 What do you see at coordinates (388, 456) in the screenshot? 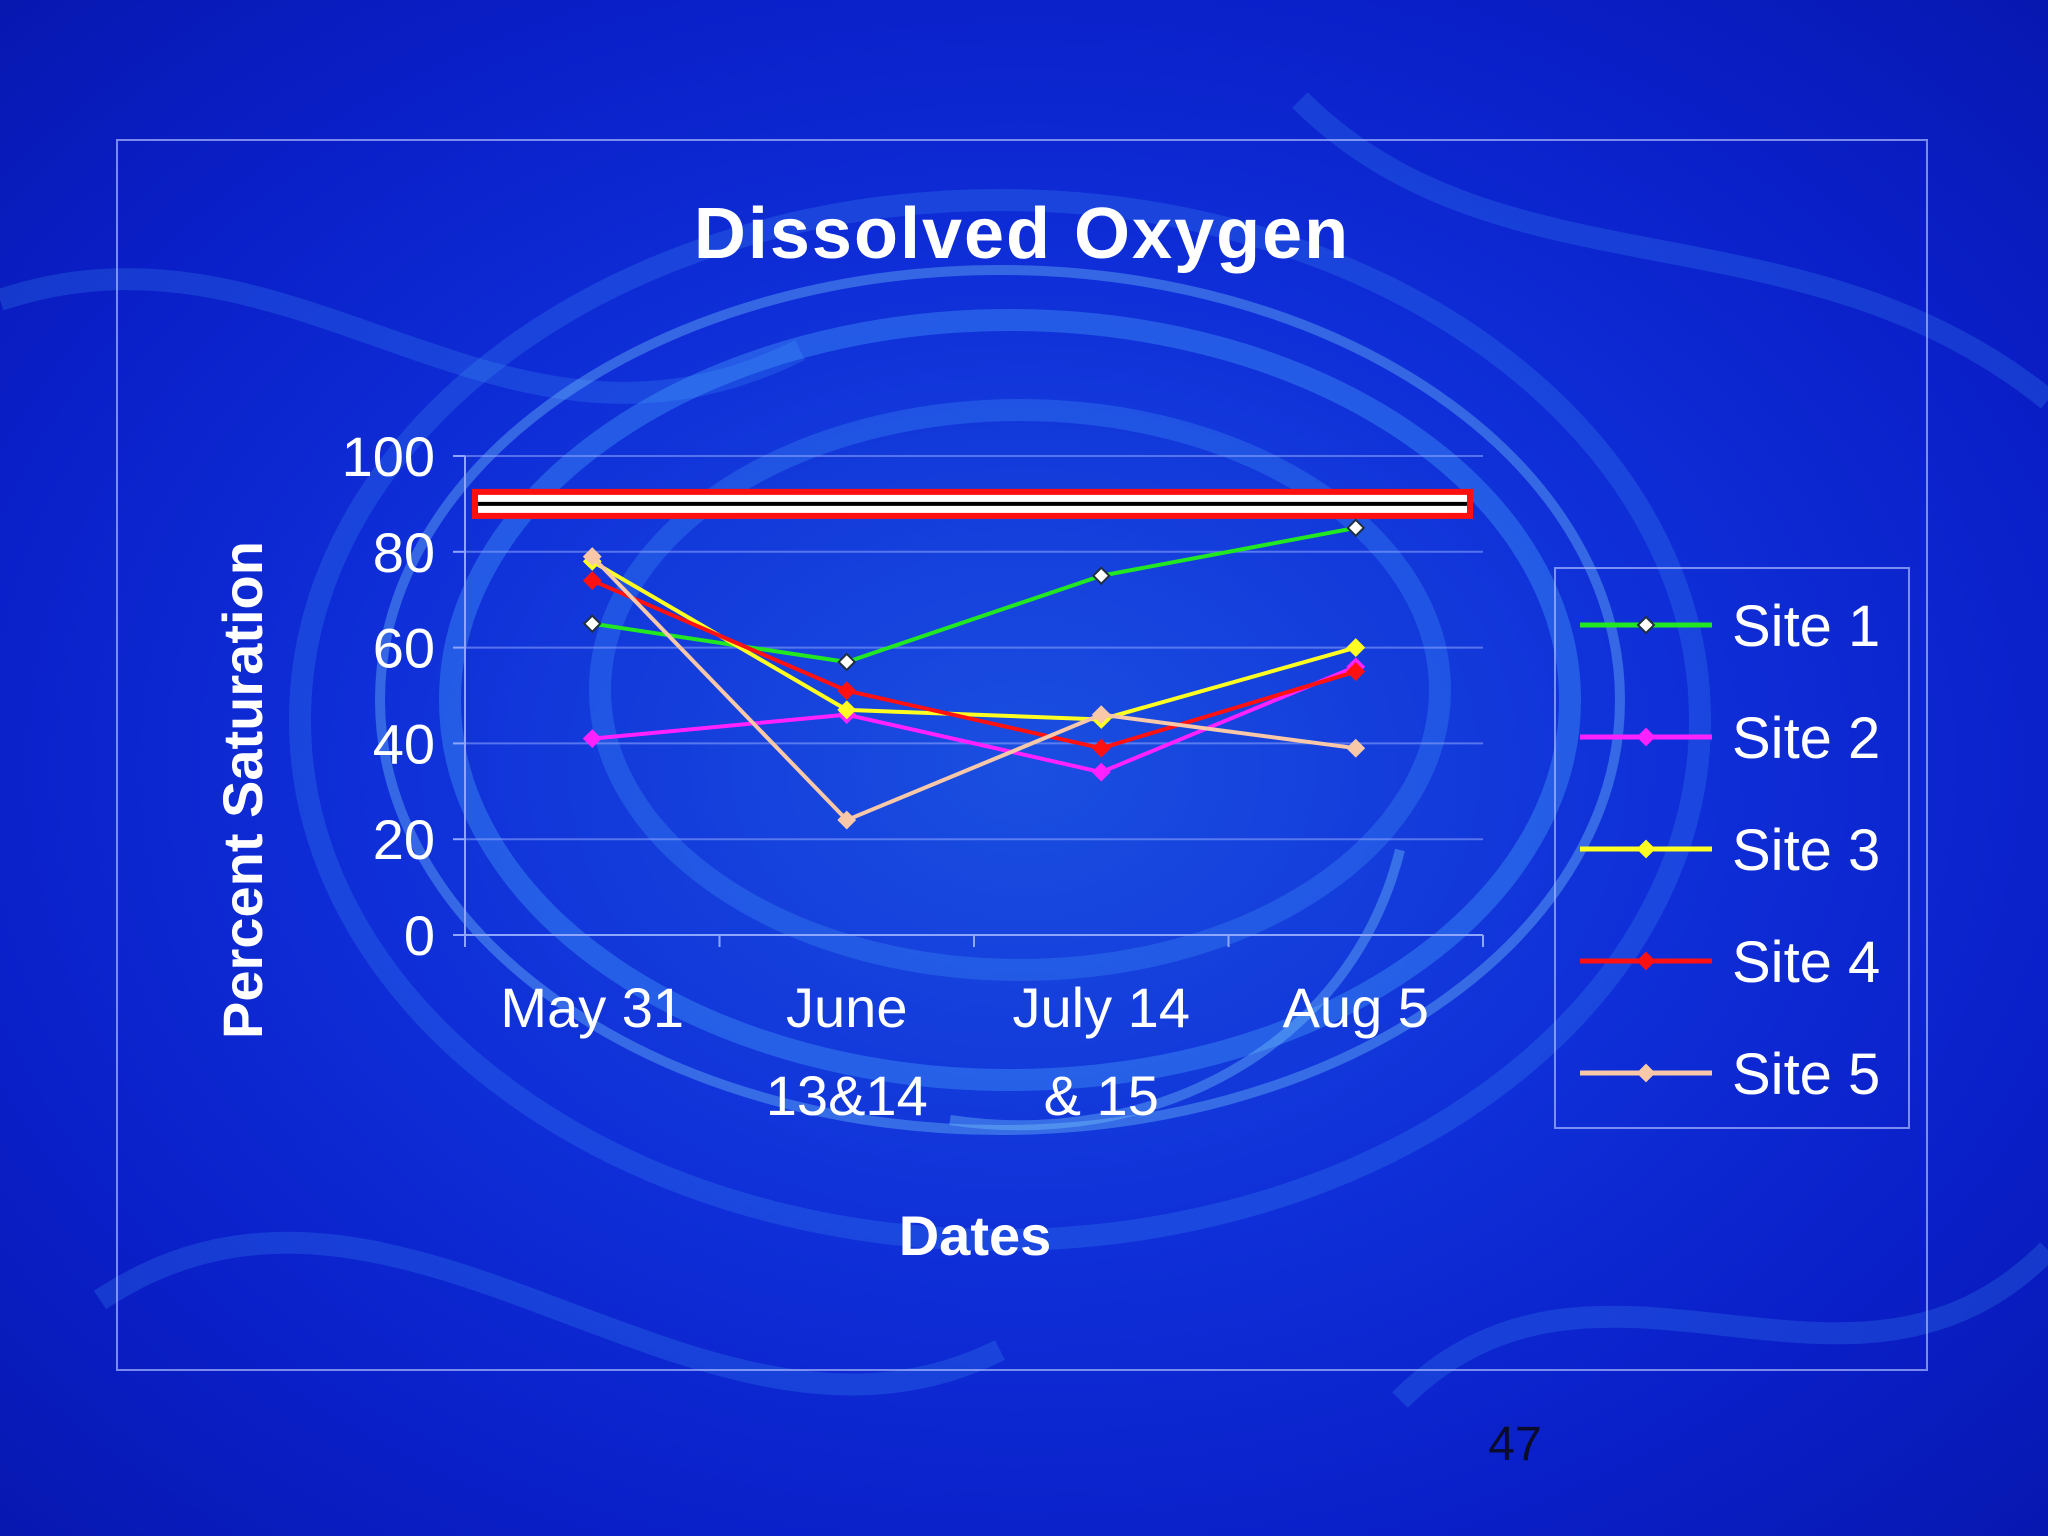
I see `y-tick-label: 100` at bounding box center [388, 456].